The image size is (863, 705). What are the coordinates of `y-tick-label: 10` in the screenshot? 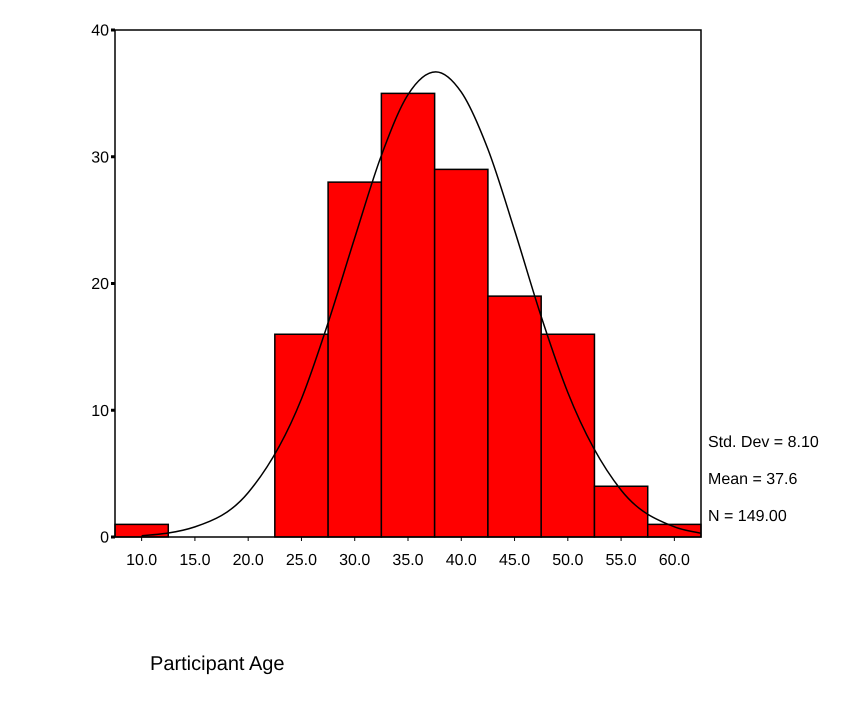 It's located at (100, 411).